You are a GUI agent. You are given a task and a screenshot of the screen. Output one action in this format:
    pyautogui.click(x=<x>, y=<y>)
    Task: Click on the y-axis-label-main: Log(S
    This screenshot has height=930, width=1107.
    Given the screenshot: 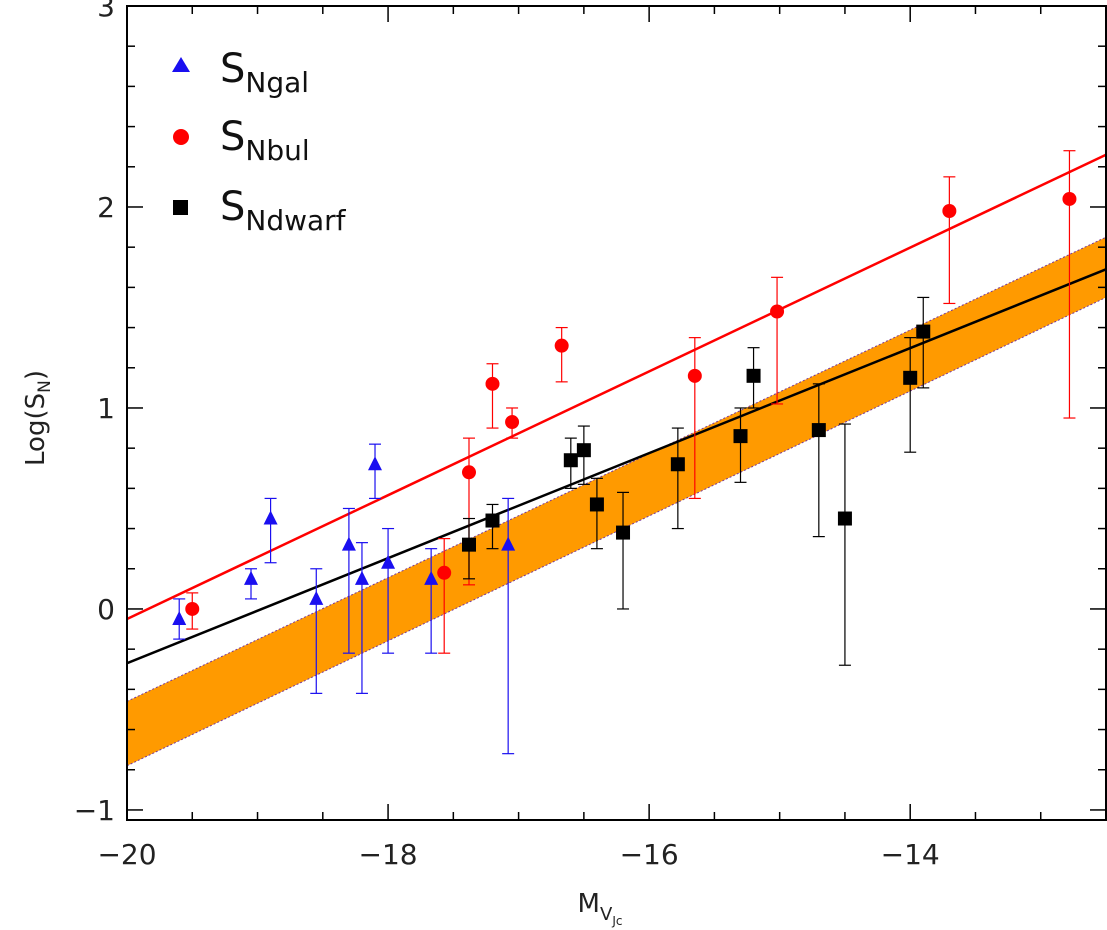 What is the action you would take?
    pyautogui.click(x=36, y=429)
    